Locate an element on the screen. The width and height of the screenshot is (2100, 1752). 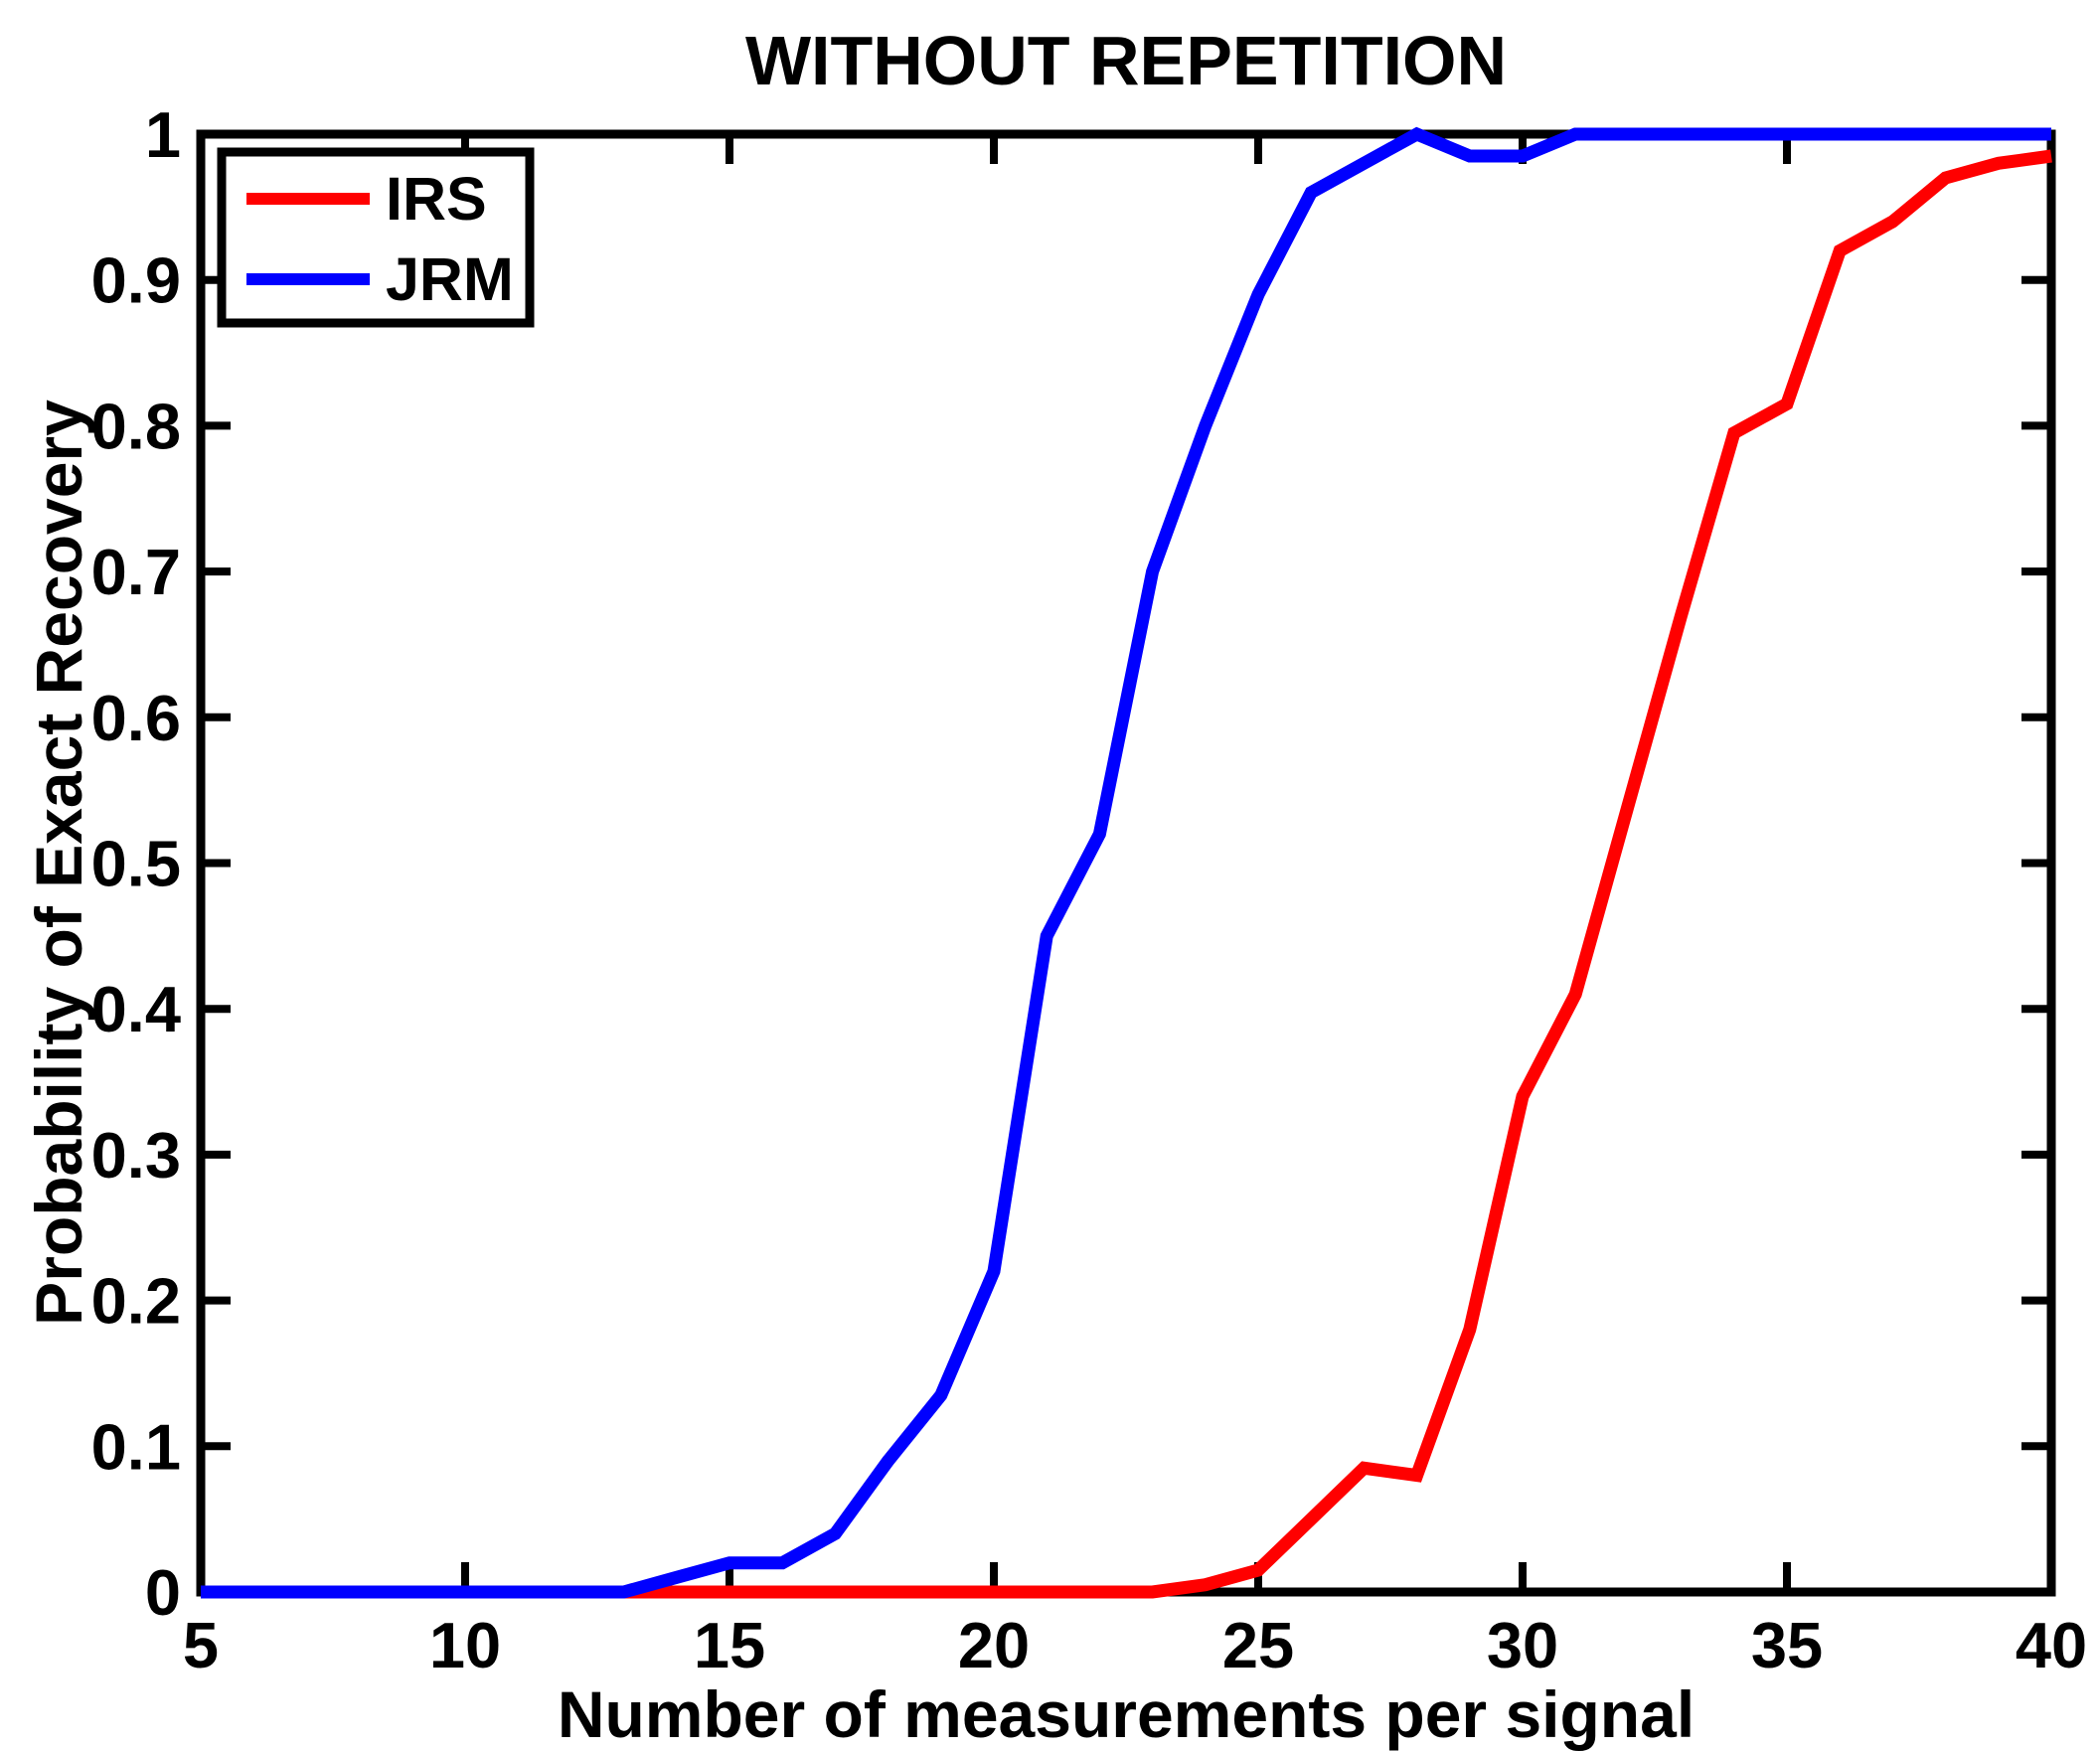
y-tick-label: 0.8 is located at coordinates (136, 426).